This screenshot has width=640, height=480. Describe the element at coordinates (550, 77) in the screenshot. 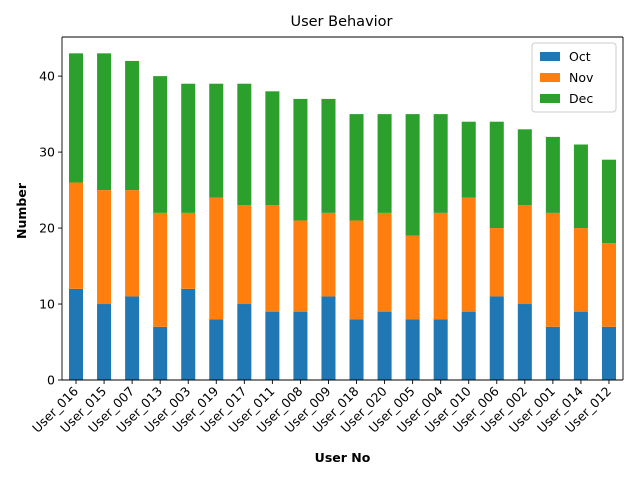

I see `legend-swatch-nov` at that location.